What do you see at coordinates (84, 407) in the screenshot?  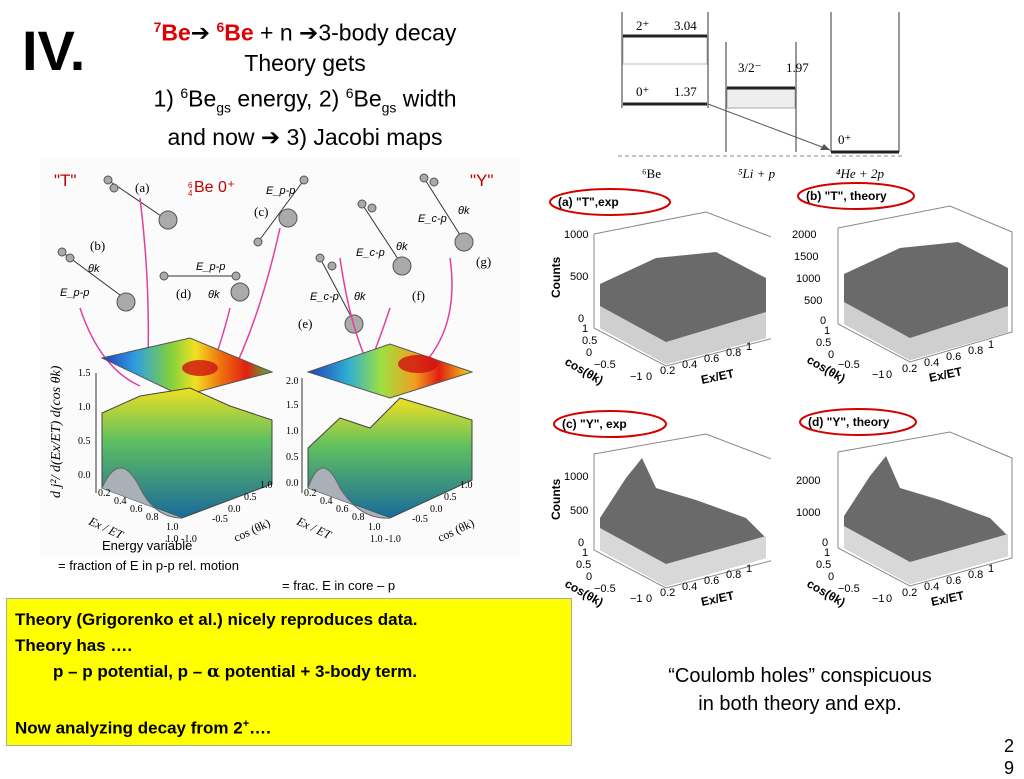 I see `tick: 1.0` at bounding box center [84, 407].